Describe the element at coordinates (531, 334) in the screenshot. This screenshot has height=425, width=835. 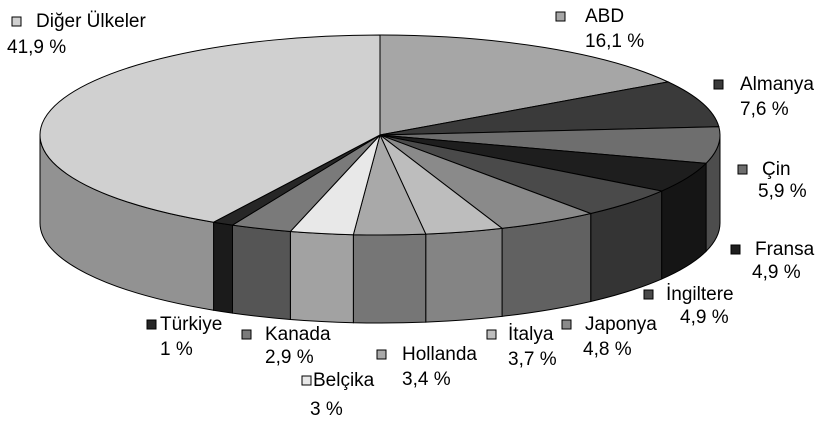
I see `slice-name: İtalya` at that location.